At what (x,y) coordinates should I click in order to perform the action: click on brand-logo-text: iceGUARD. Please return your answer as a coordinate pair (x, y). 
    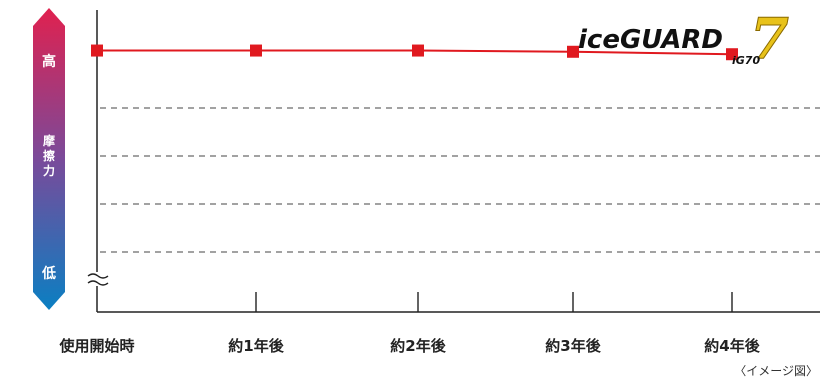
    Looking at the image, I should click on (650, 40).